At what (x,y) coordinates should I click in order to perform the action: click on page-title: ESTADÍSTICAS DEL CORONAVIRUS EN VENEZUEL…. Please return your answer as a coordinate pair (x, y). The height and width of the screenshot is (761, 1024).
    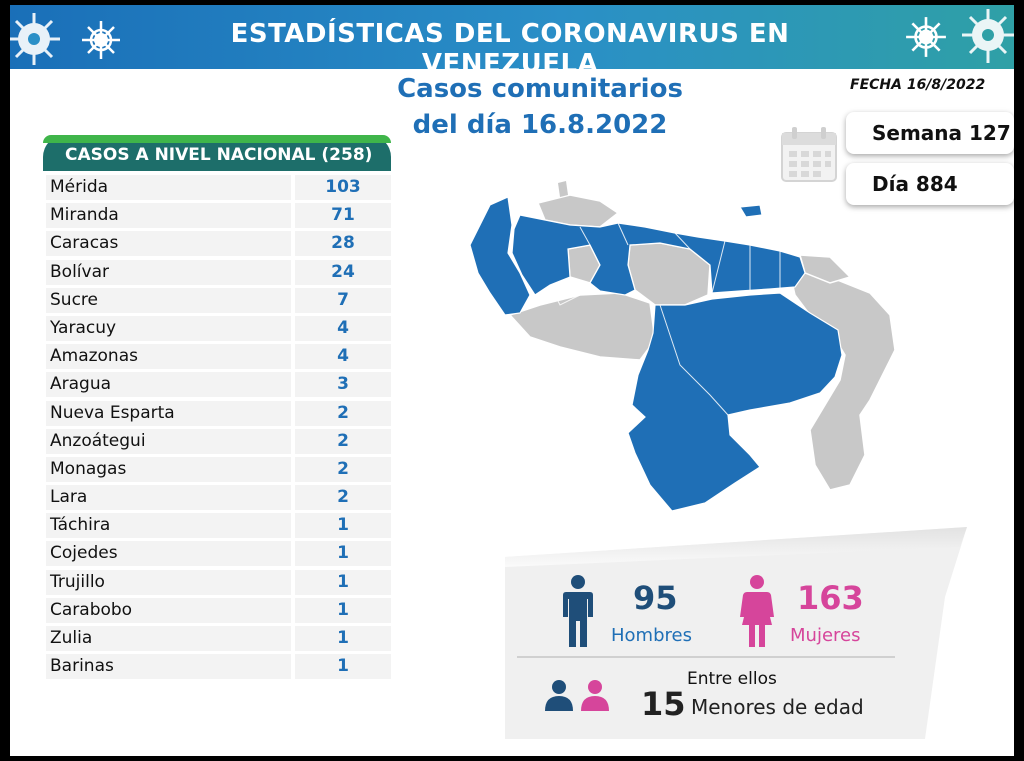
    Looking at the image, I should click on (510, 49).